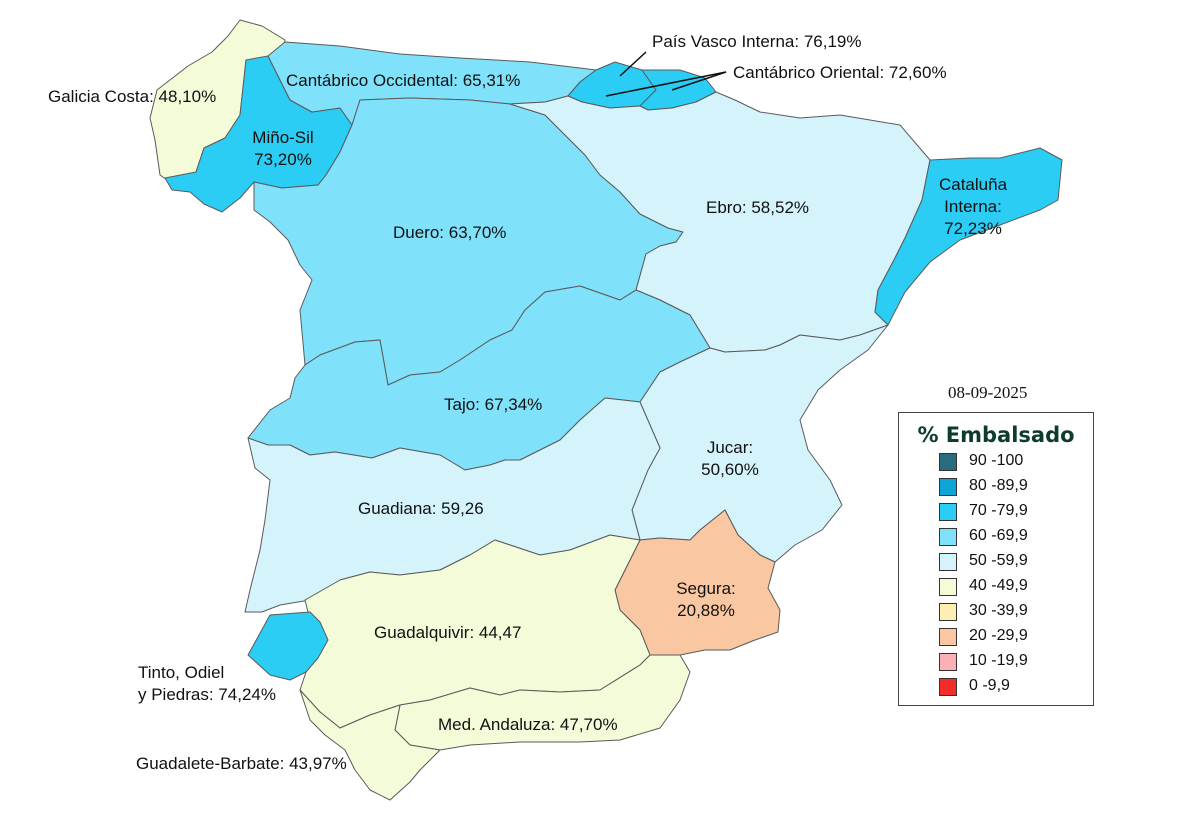  Describe the element at coordinates (730, 469) in the screenshot. I see `label-jucar-value: 50,60%` at that location.